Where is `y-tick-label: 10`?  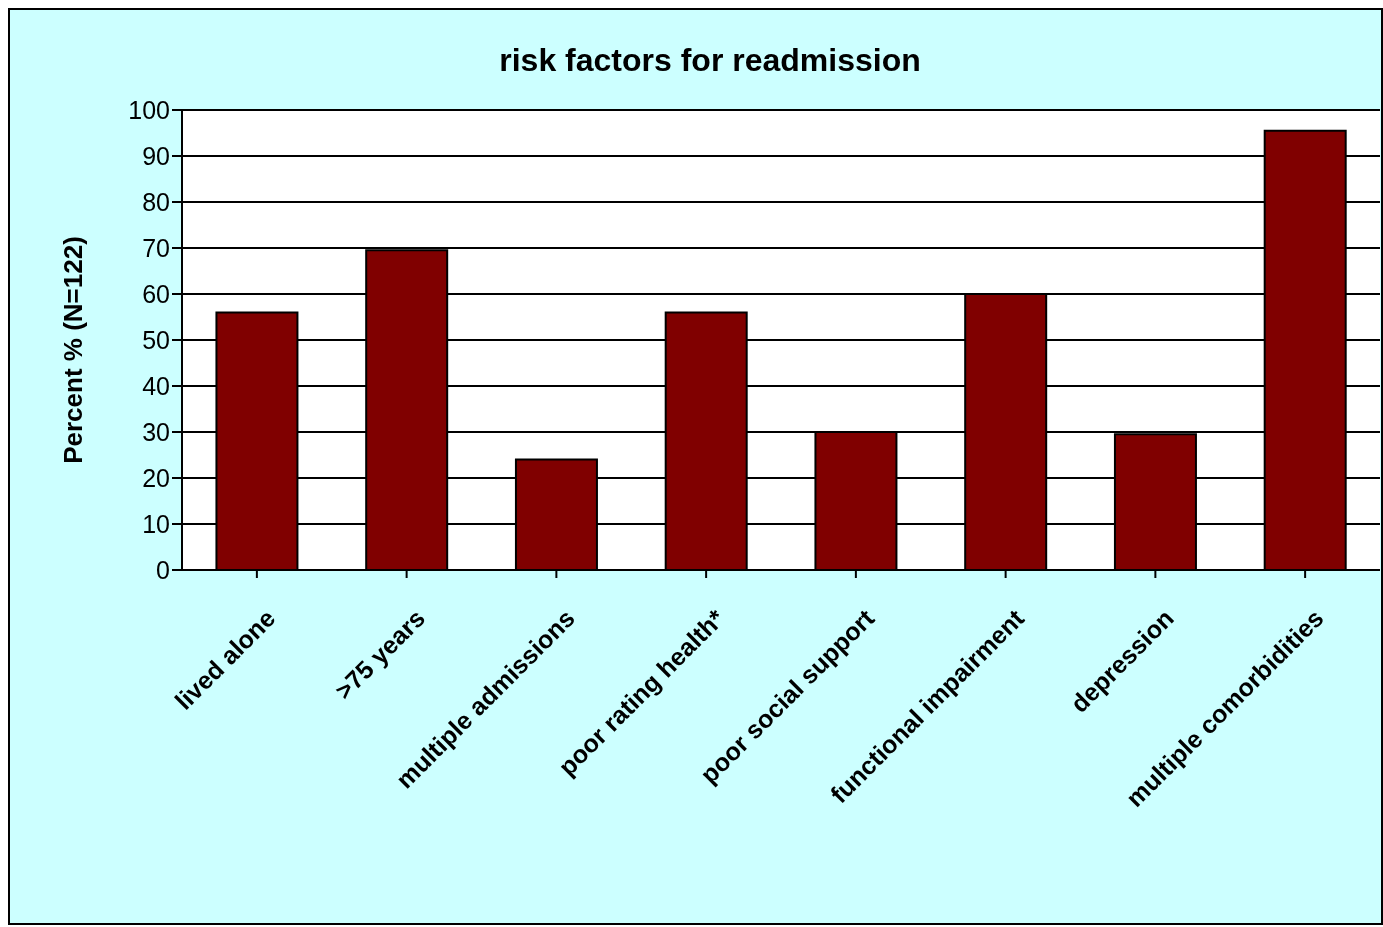 y-tick-label: 10 is located at coordinates (156, 523).